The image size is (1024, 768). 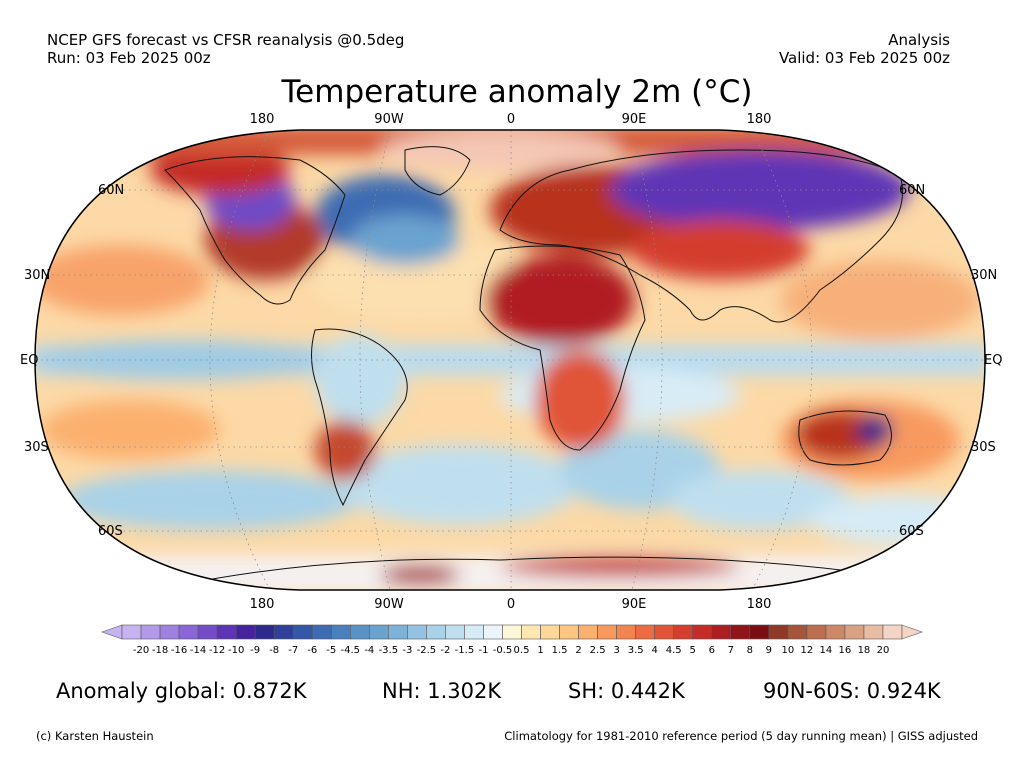 I want to click on colorbar-tick-label: 16, so click(x=845, y=650).